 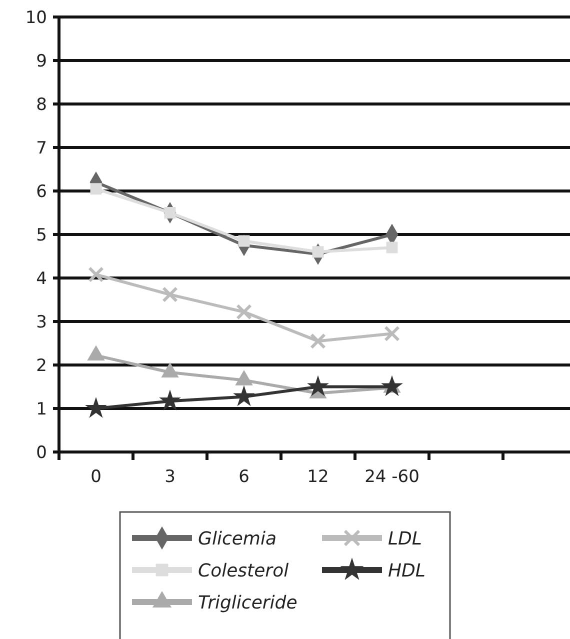 I want to click on legend-label: Colesterol, so click(x=243, y=571).